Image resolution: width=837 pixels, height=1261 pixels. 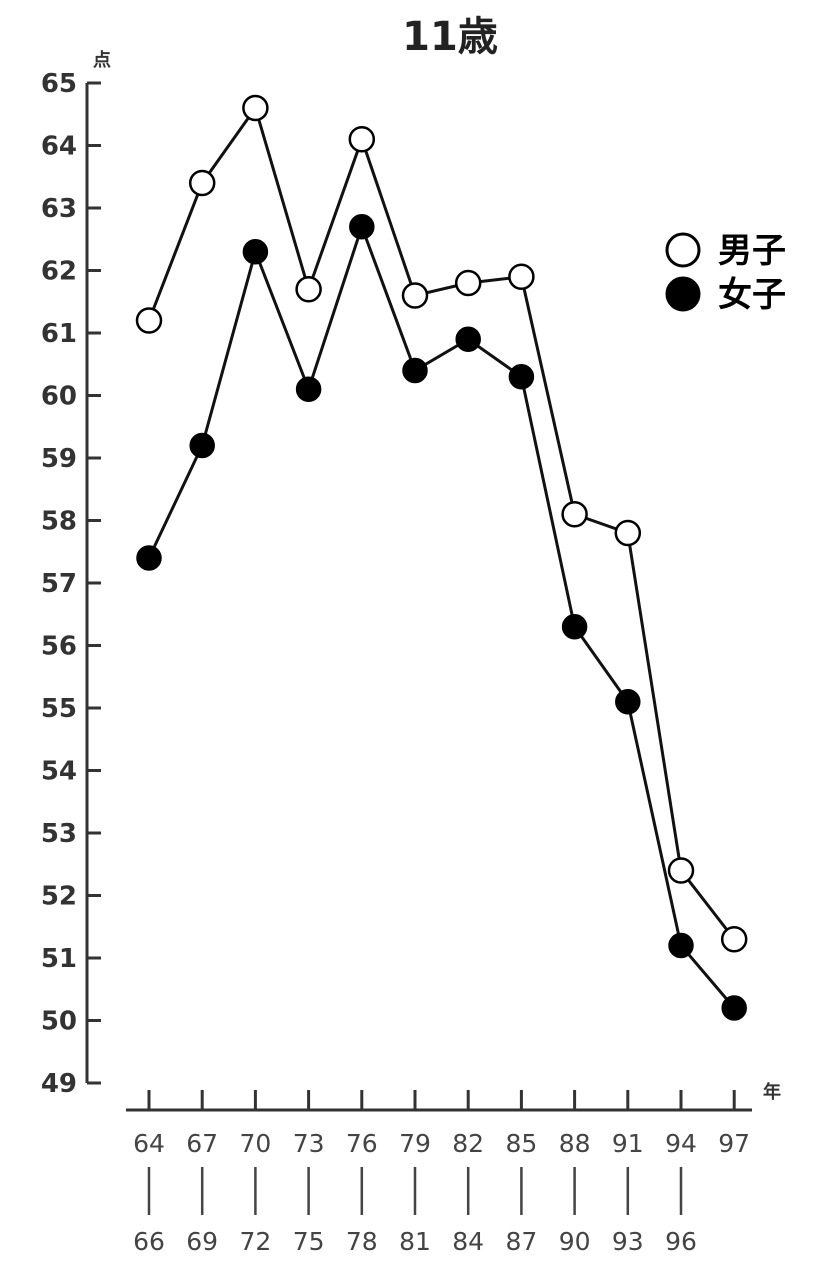 I want to click on x-tick-label-end: 75, so click(x=309, y=1241).